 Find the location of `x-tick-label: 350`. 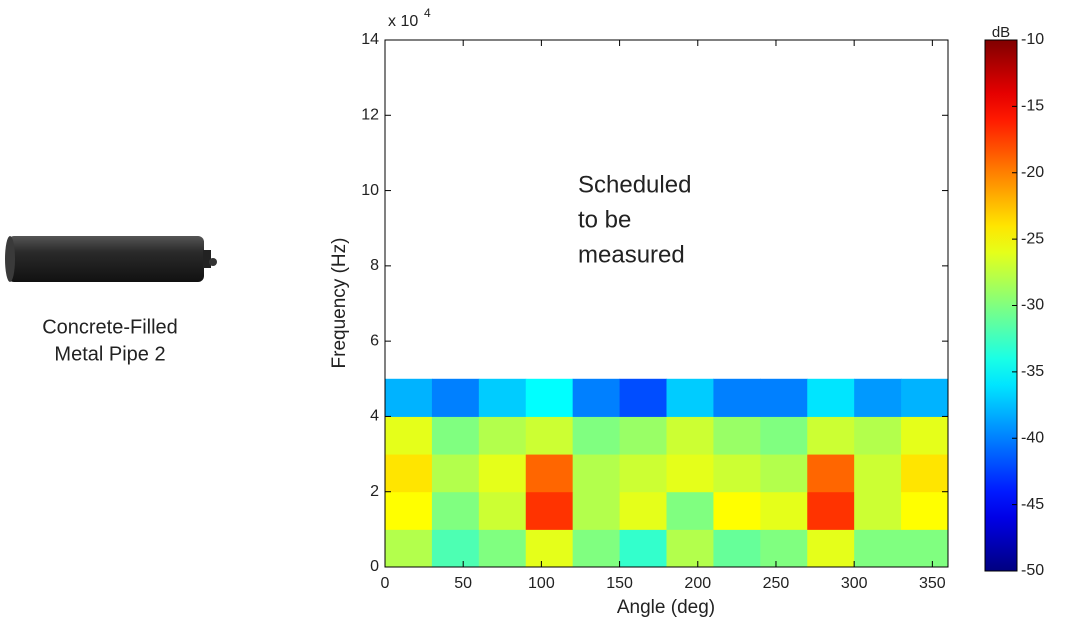

x-tick-label: 350 is located at coordinates (932, 583).